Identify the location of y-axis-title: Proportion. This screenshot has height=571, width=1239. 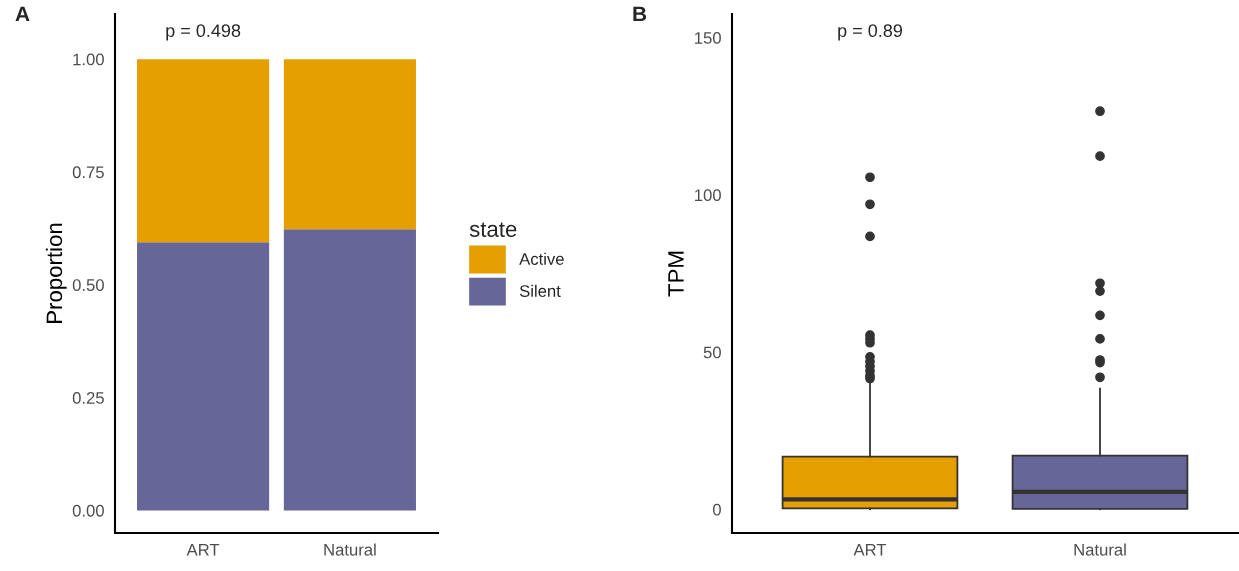
(56, 273).